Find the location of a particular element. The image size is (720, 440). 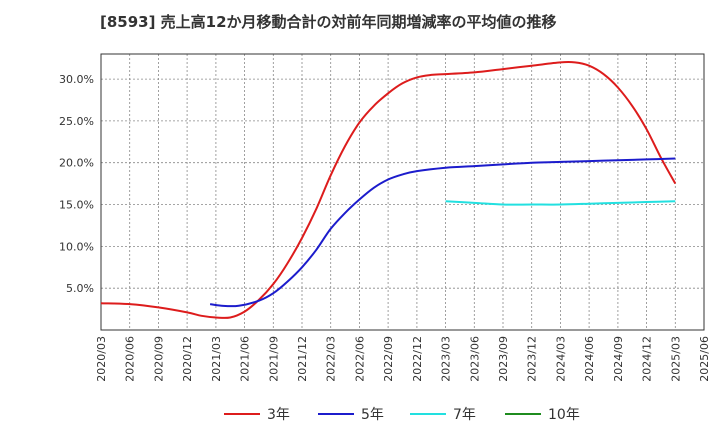

x-tick-label: 2024/03 is located at coordinates (560, 359).